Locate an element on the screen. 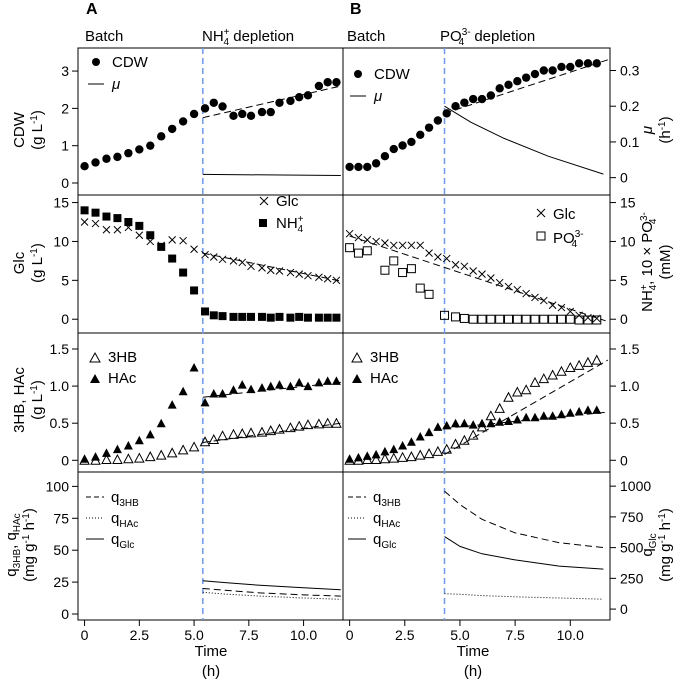 Image resolution: width=680 pixels, height=681 pixels. series-line-qglc is located at coordinates (271, 585).